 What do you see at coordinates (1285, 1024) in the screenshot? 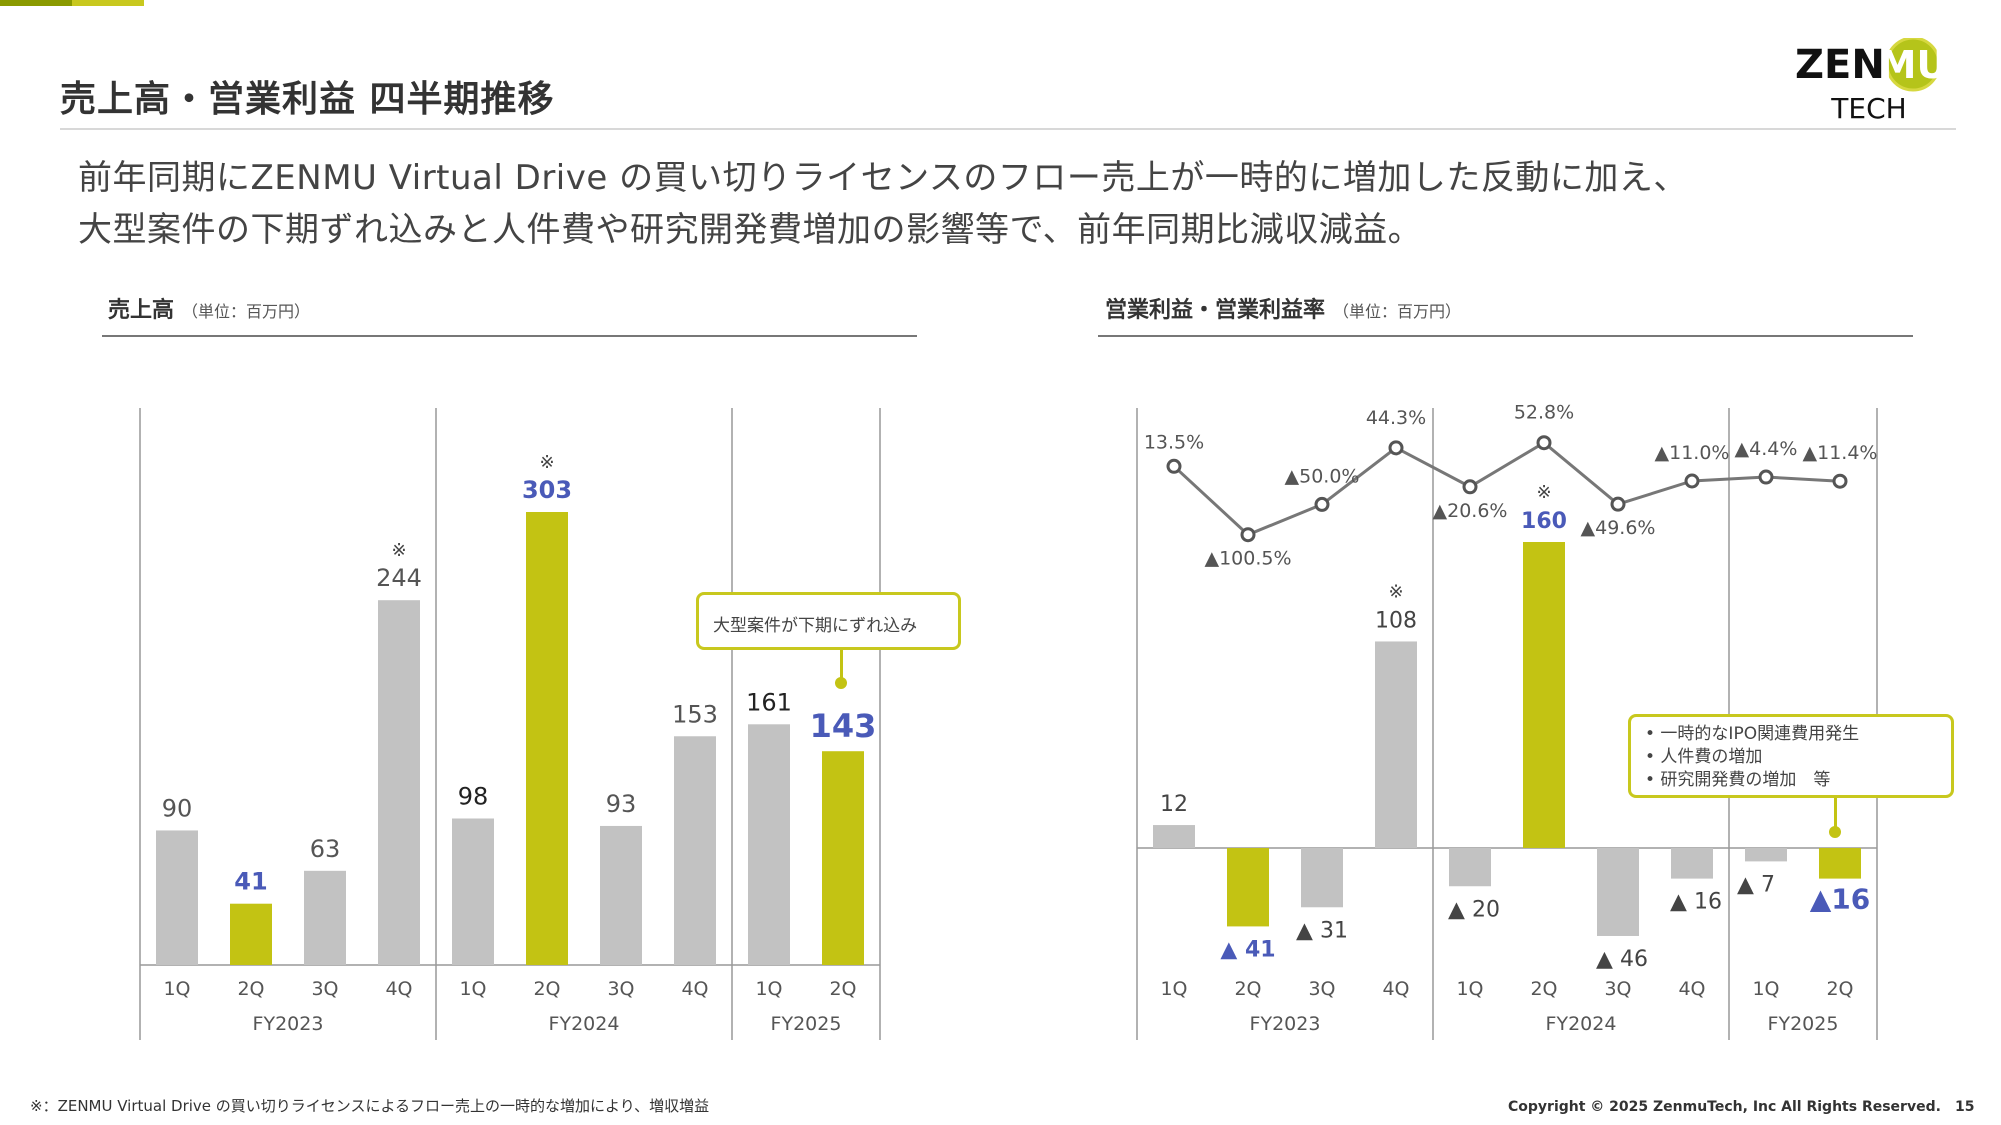
I see `profit-fiscal-year-label: FY2023` at bounding box center [1285, 1024].